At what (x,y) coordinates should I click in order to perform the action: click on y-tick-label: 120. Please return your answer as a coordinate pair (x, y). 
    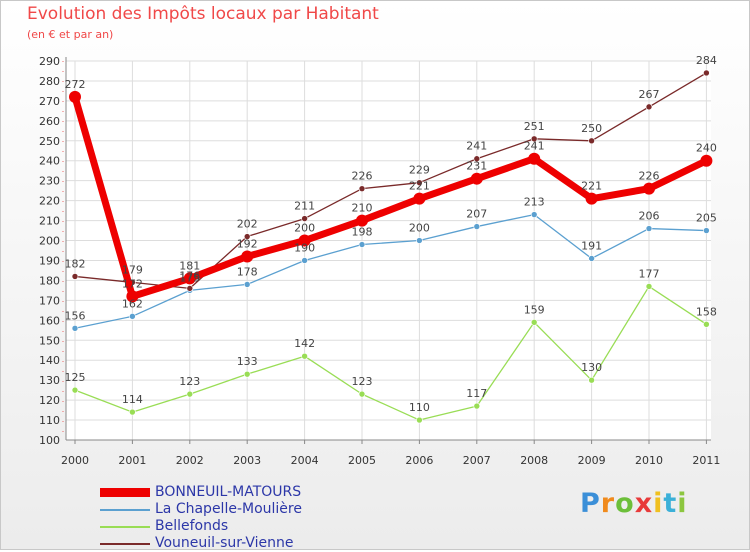
    Looking at the image, I should click on (49, 400).